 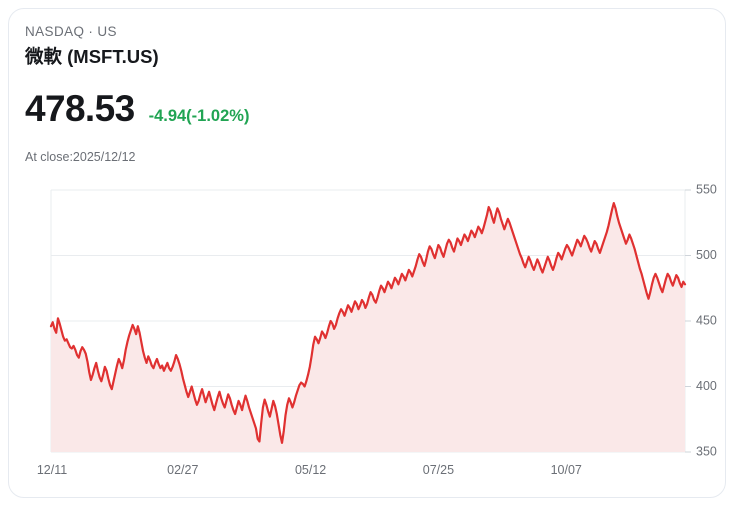 What do you see at coordinates (566, 470) in the screenshot?
I see `x-axis-tick-label: 10/07` at bounding box center [566, 470].